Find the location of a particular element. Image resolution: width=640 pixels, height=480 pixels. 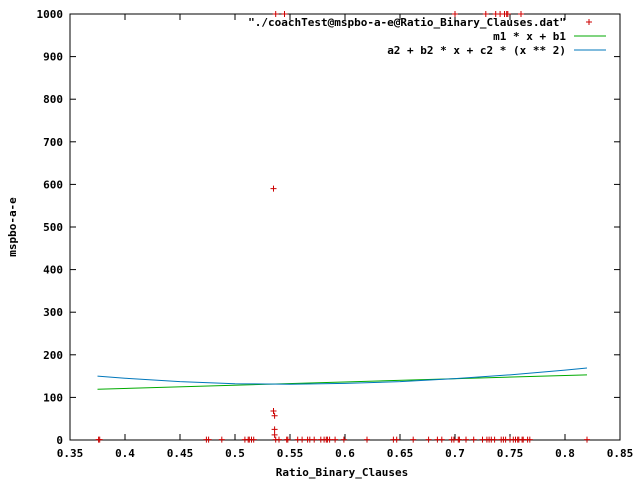

x-tick-label: 0.85 is located at coordinates (620, 453).